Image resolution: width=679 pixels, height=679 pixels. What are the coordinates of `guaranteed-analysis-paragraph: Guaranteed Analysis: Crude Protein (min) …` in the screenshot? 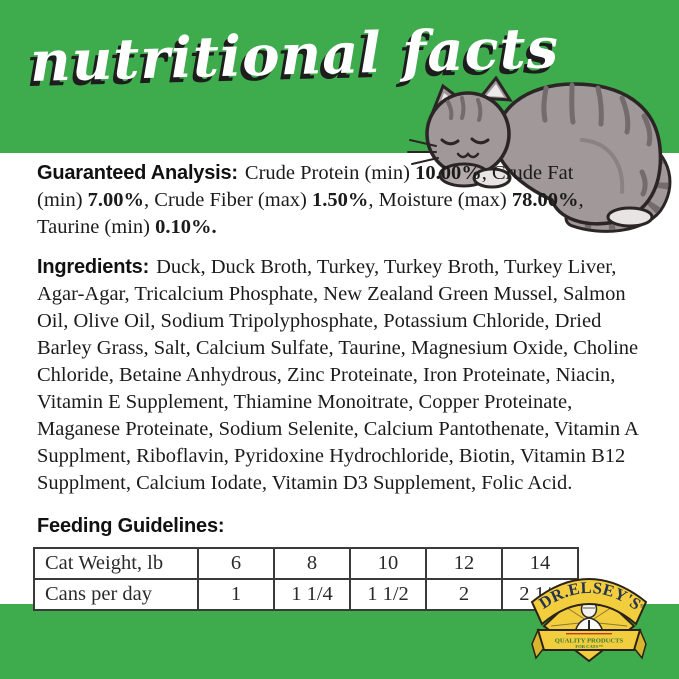 It's located at (327, 200).